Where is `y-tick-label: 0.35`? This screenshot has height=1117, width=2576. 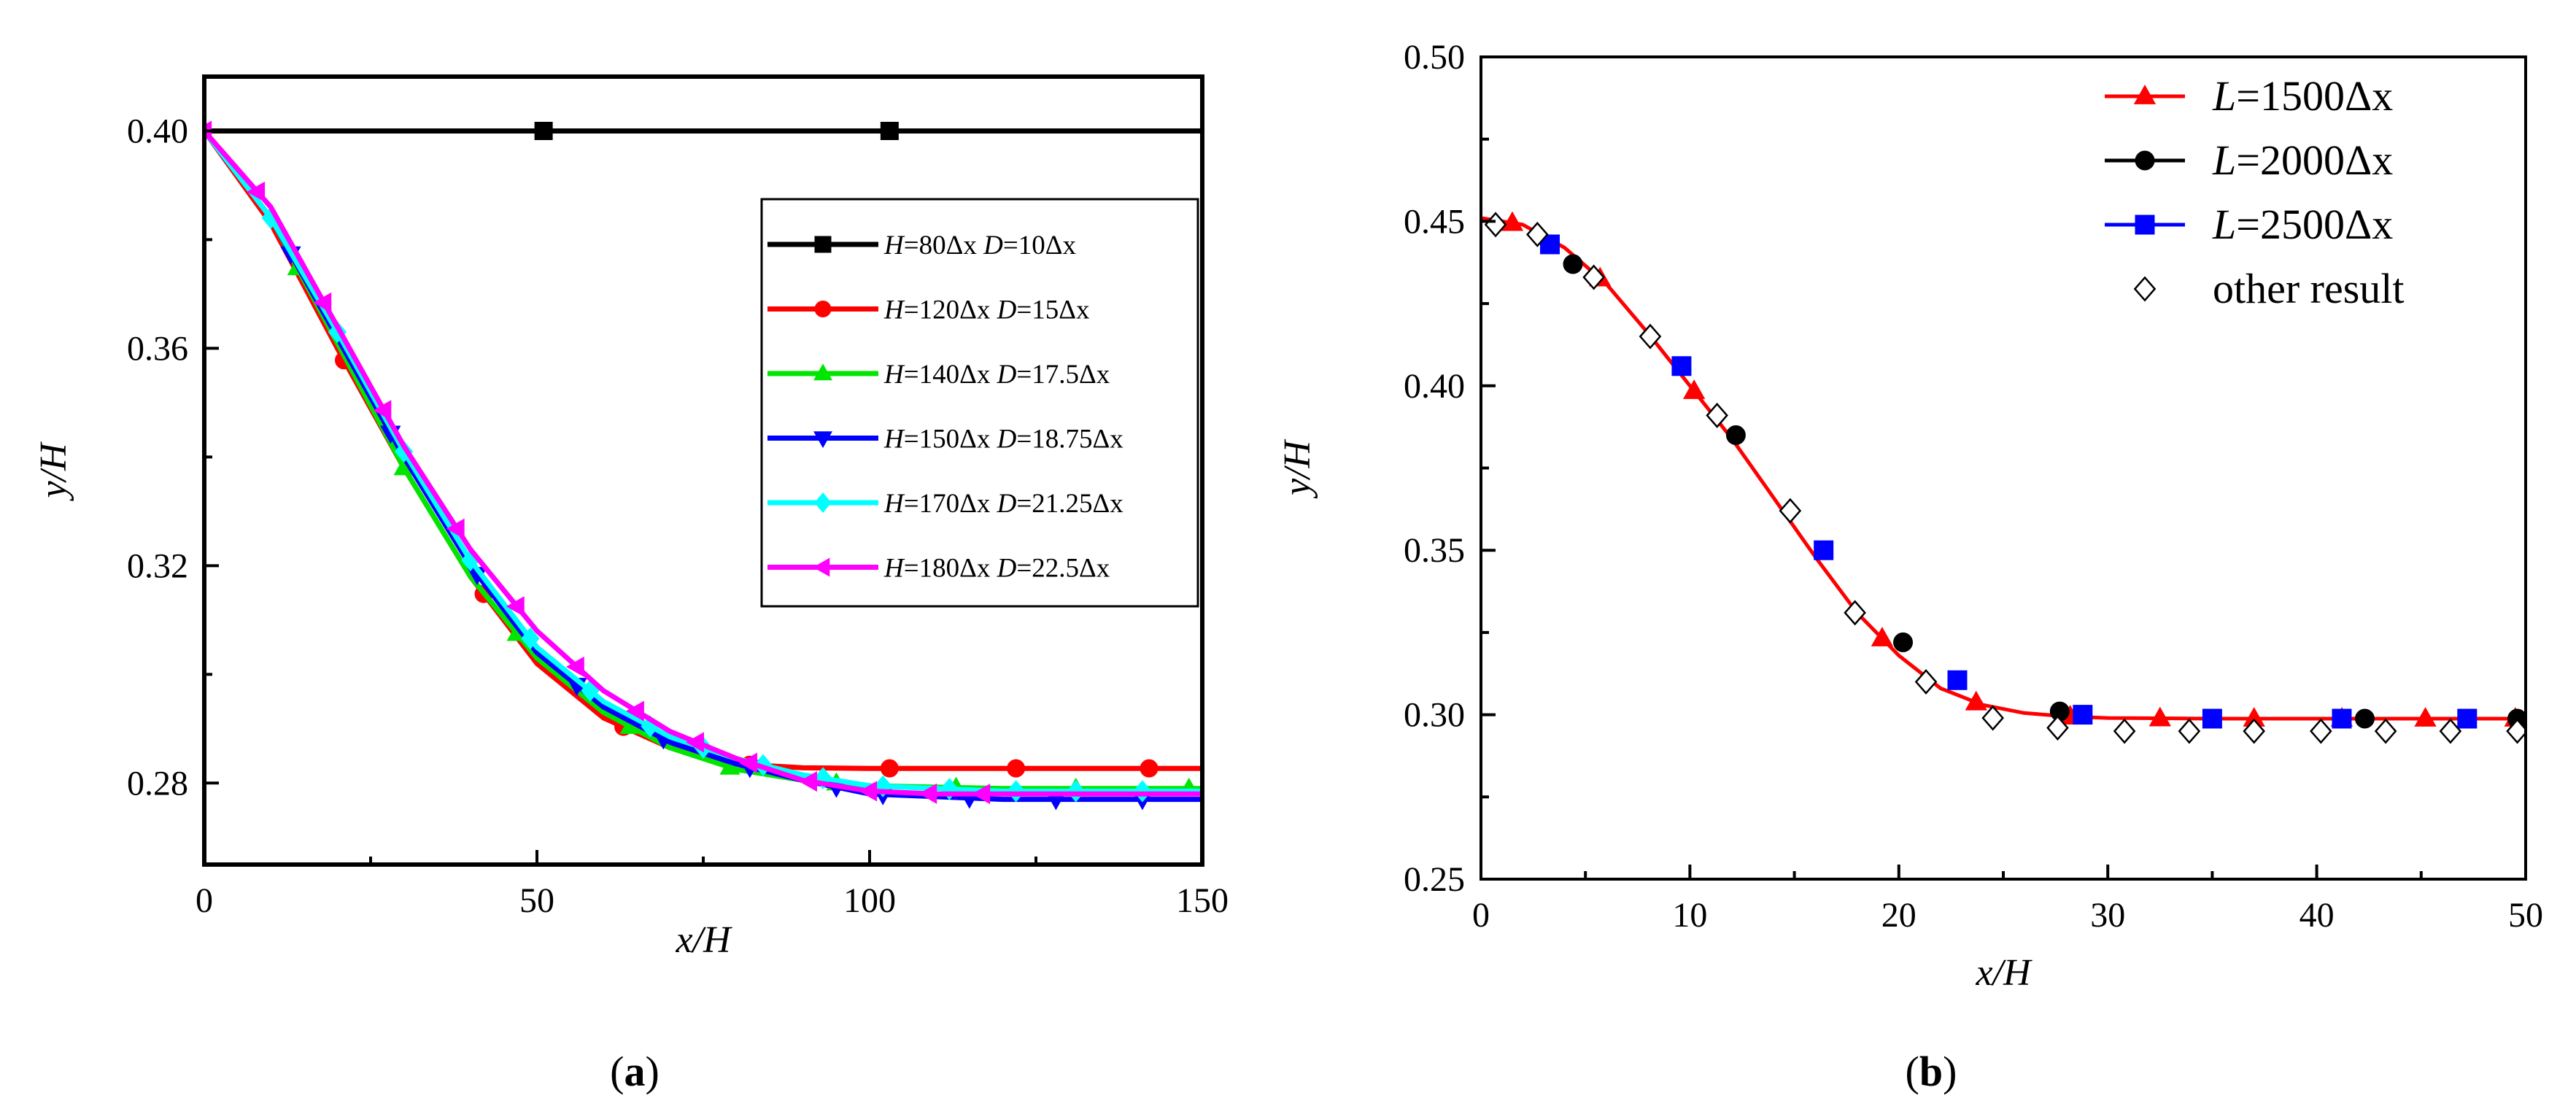 y-tick-label: 0.35 is located at coordinates (1434, 550).